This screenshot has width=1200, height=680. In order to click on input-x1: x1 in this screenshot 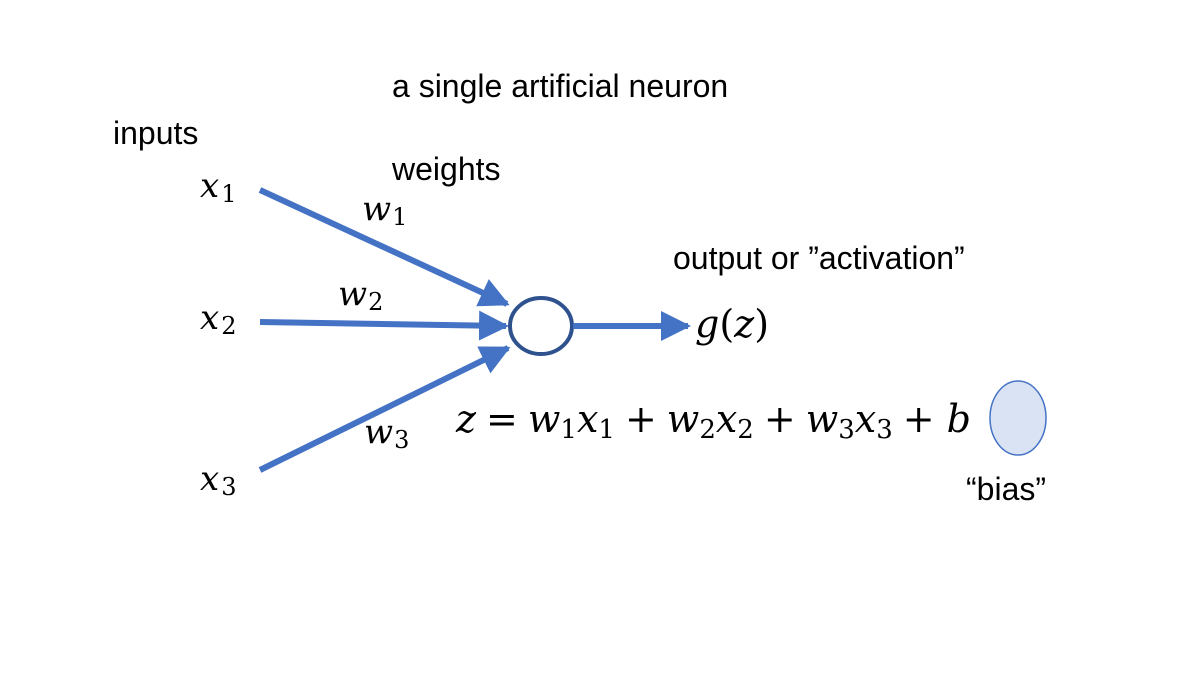, I will do `click(218, 187)`.